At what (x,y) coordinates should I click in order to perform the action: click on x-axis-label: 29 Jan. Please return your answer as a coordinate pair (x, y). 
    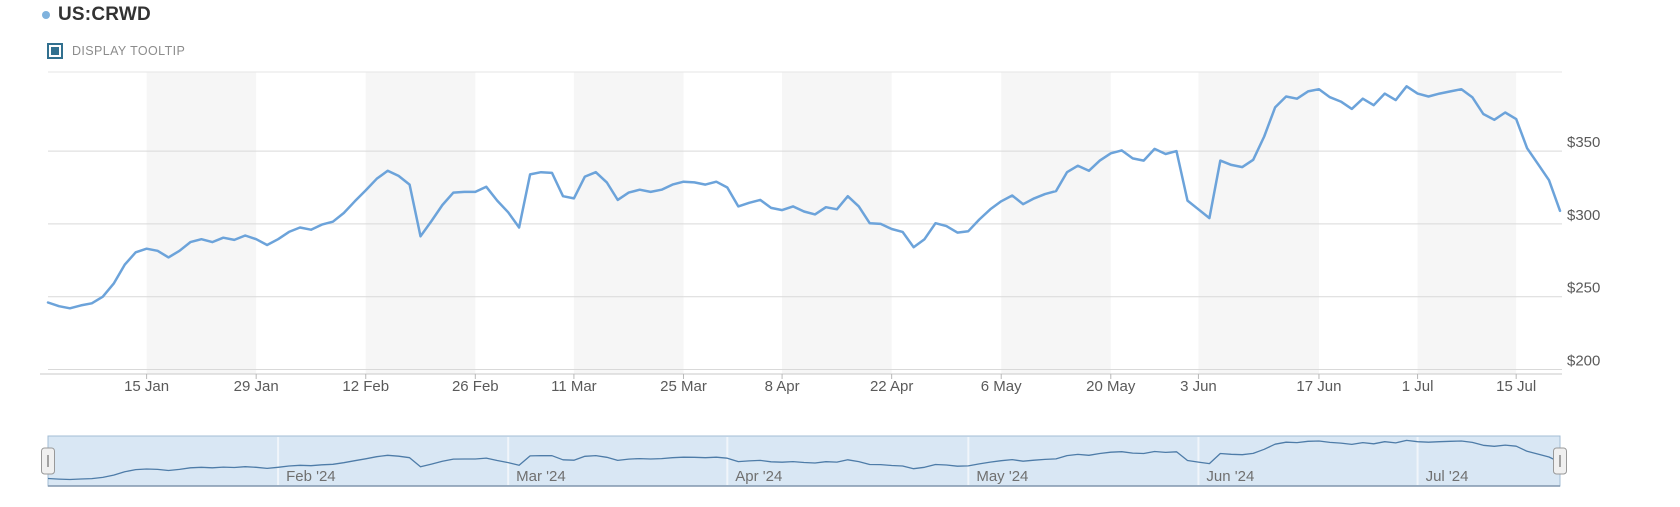
    Looking at the image, I should click on (256, 386).